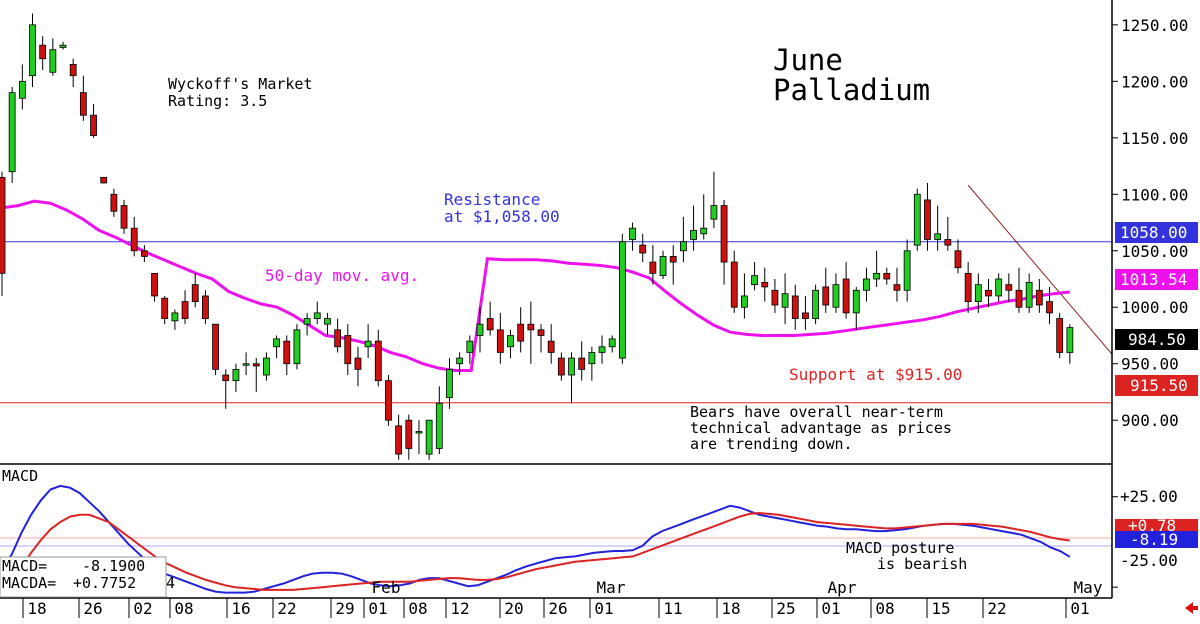 The height and width of the screenshot is (624, 1200). What do you see at coordinates (342, 275) in the screenshot?
I see `moving-average-label: 50-day mov. avg.` at bounding box center [342, 275].